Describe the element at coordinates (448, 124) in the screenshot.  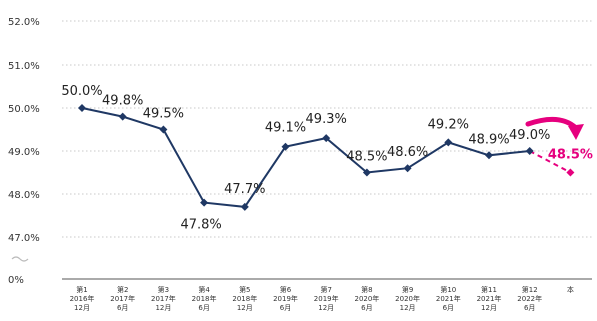
I see `data-label: 49.2%` at that location.